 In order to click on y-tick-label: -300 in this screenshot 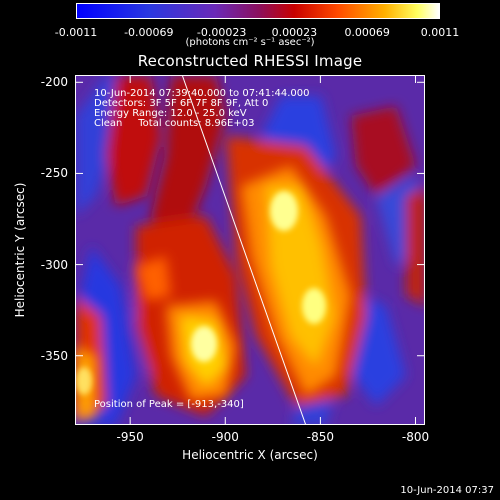, I will do `click(54, 264)`.